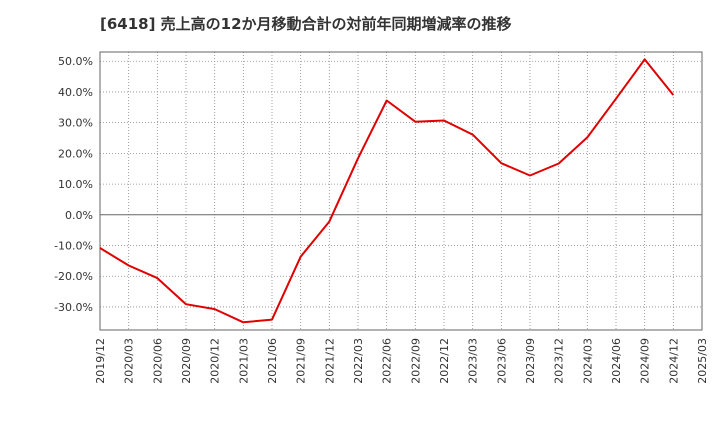 This screenshot has height=440, width=720. Describe the element at coordinates (387, 361) in the screenshot. I see `x-tick-label: 2022/06` at that location.